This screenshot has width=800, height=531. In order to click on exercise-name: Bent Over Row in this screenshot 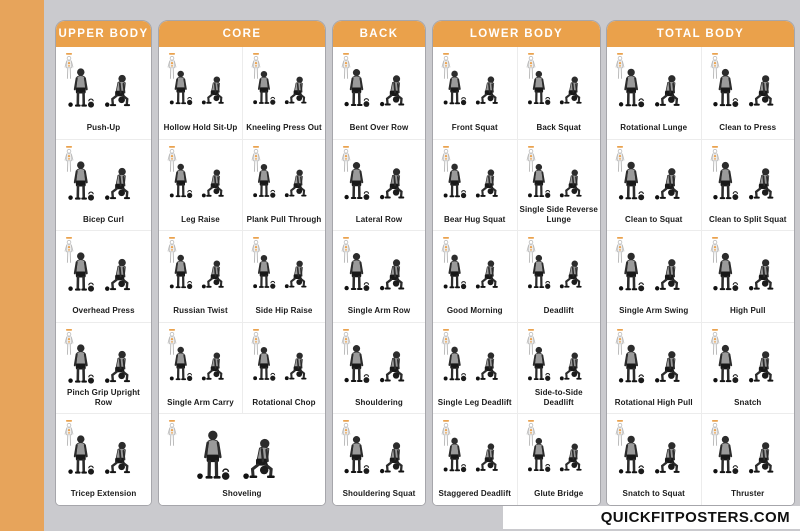, I will do `click(379, 127)`.